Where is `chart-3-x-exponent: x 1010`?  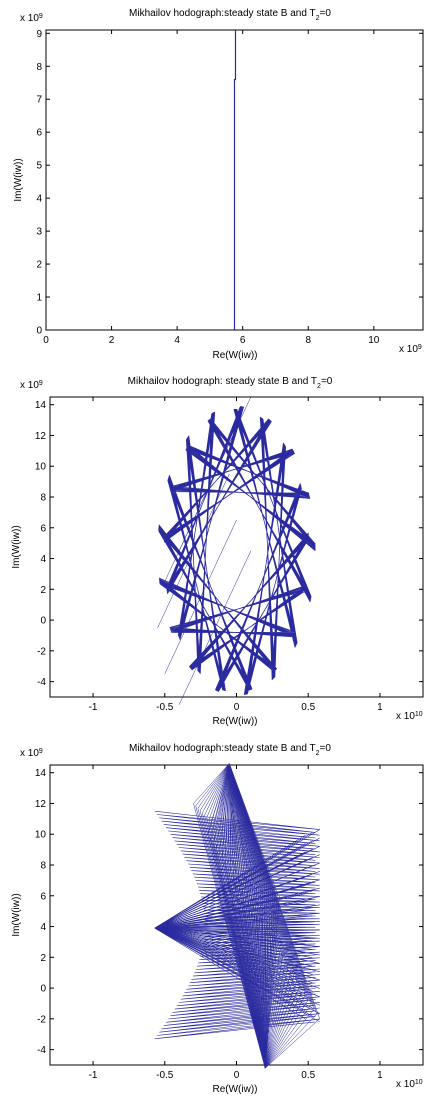
chart-3-x-exponent: x 1010 is located at coordinates (409, 1085).